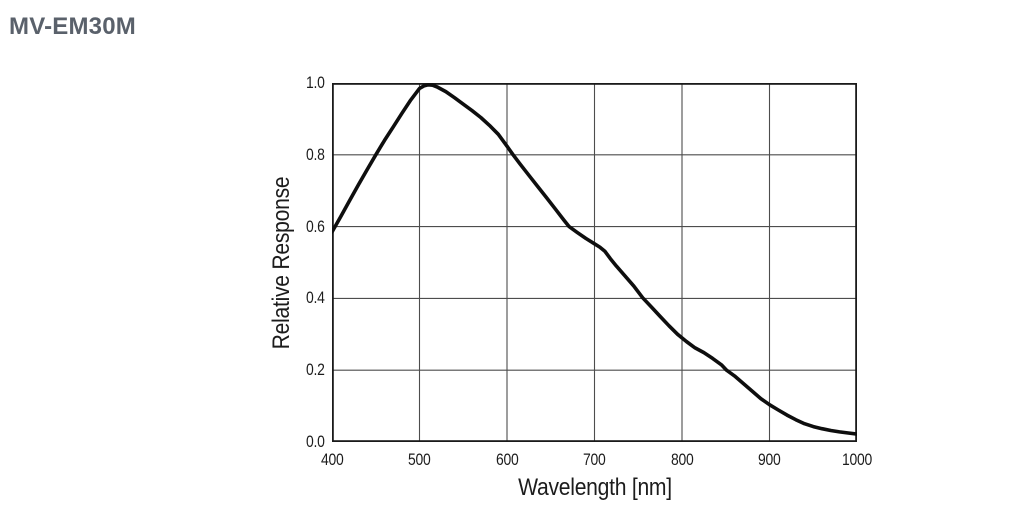  What do you see at coordinates (419, 459) in the screenshot?
I see `x-tick-label-500: 500` at bounding box center [419, 459].